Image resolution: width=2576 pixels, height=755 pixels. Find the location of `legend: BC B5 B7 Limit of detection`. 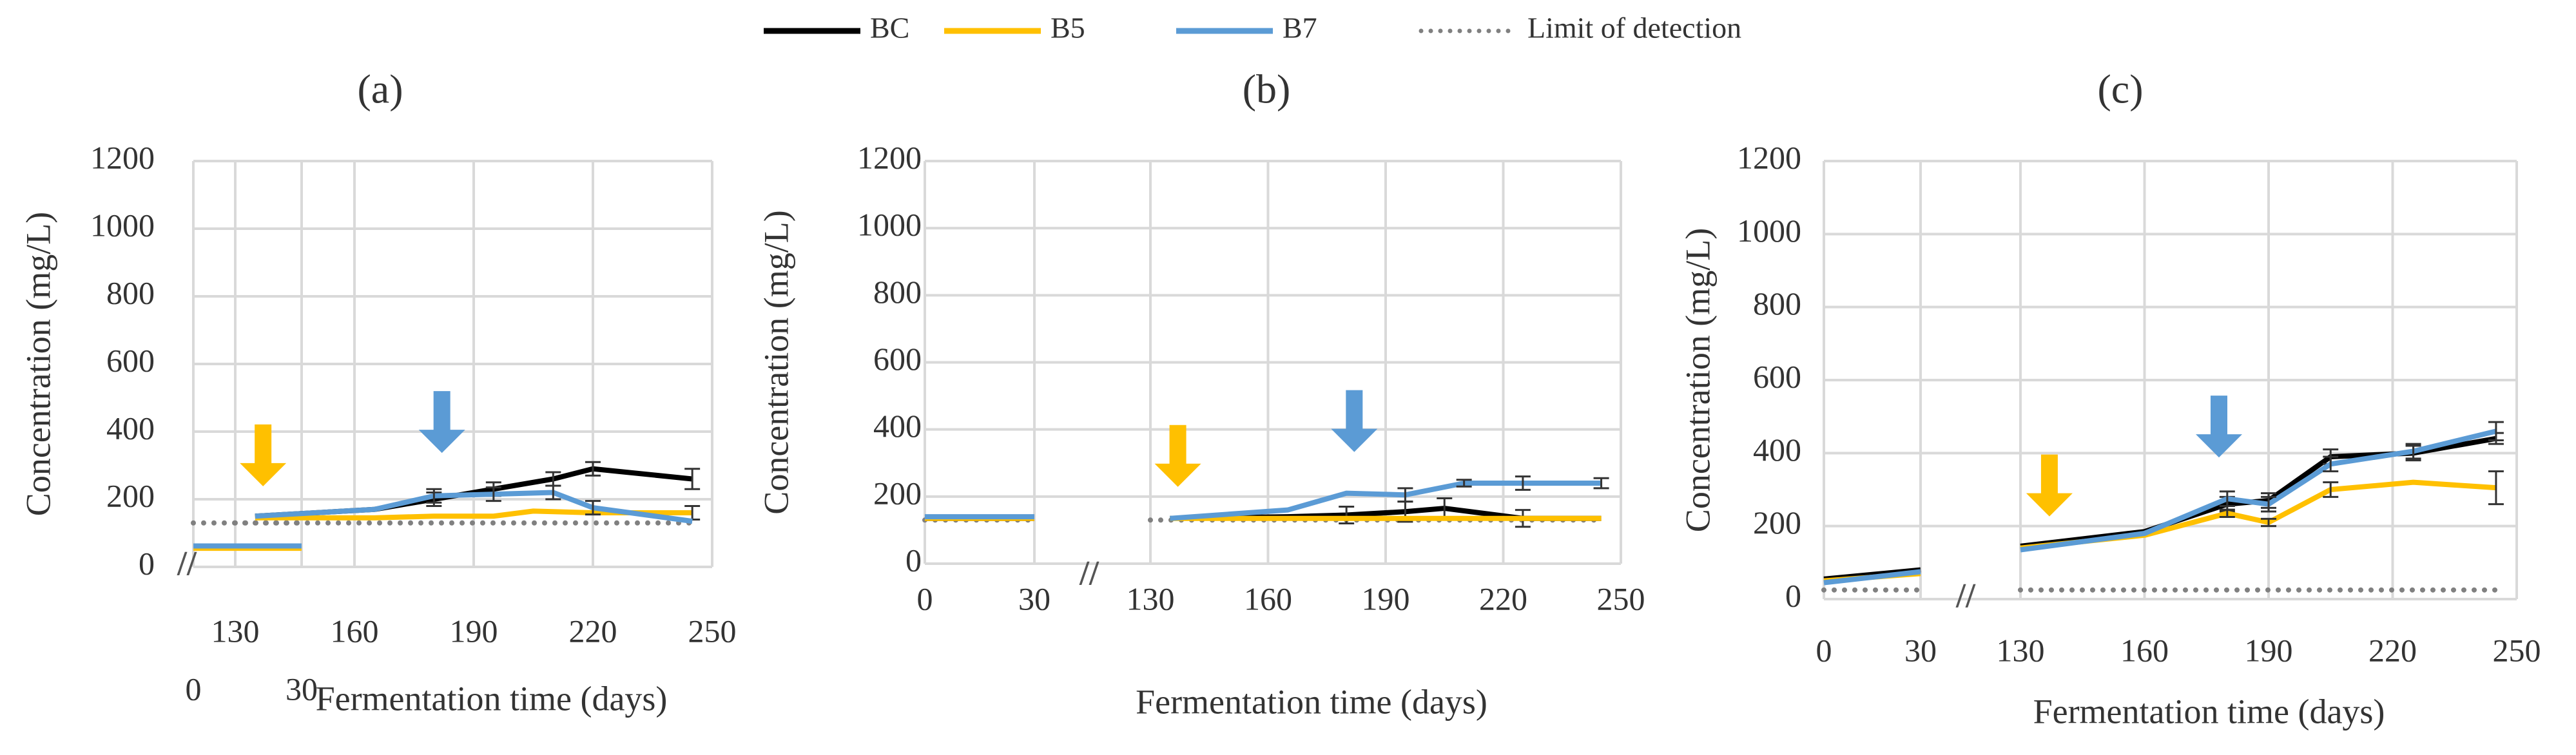

legend: BC B5 B7 Limit of detection is located at coordinates (1252, 28).